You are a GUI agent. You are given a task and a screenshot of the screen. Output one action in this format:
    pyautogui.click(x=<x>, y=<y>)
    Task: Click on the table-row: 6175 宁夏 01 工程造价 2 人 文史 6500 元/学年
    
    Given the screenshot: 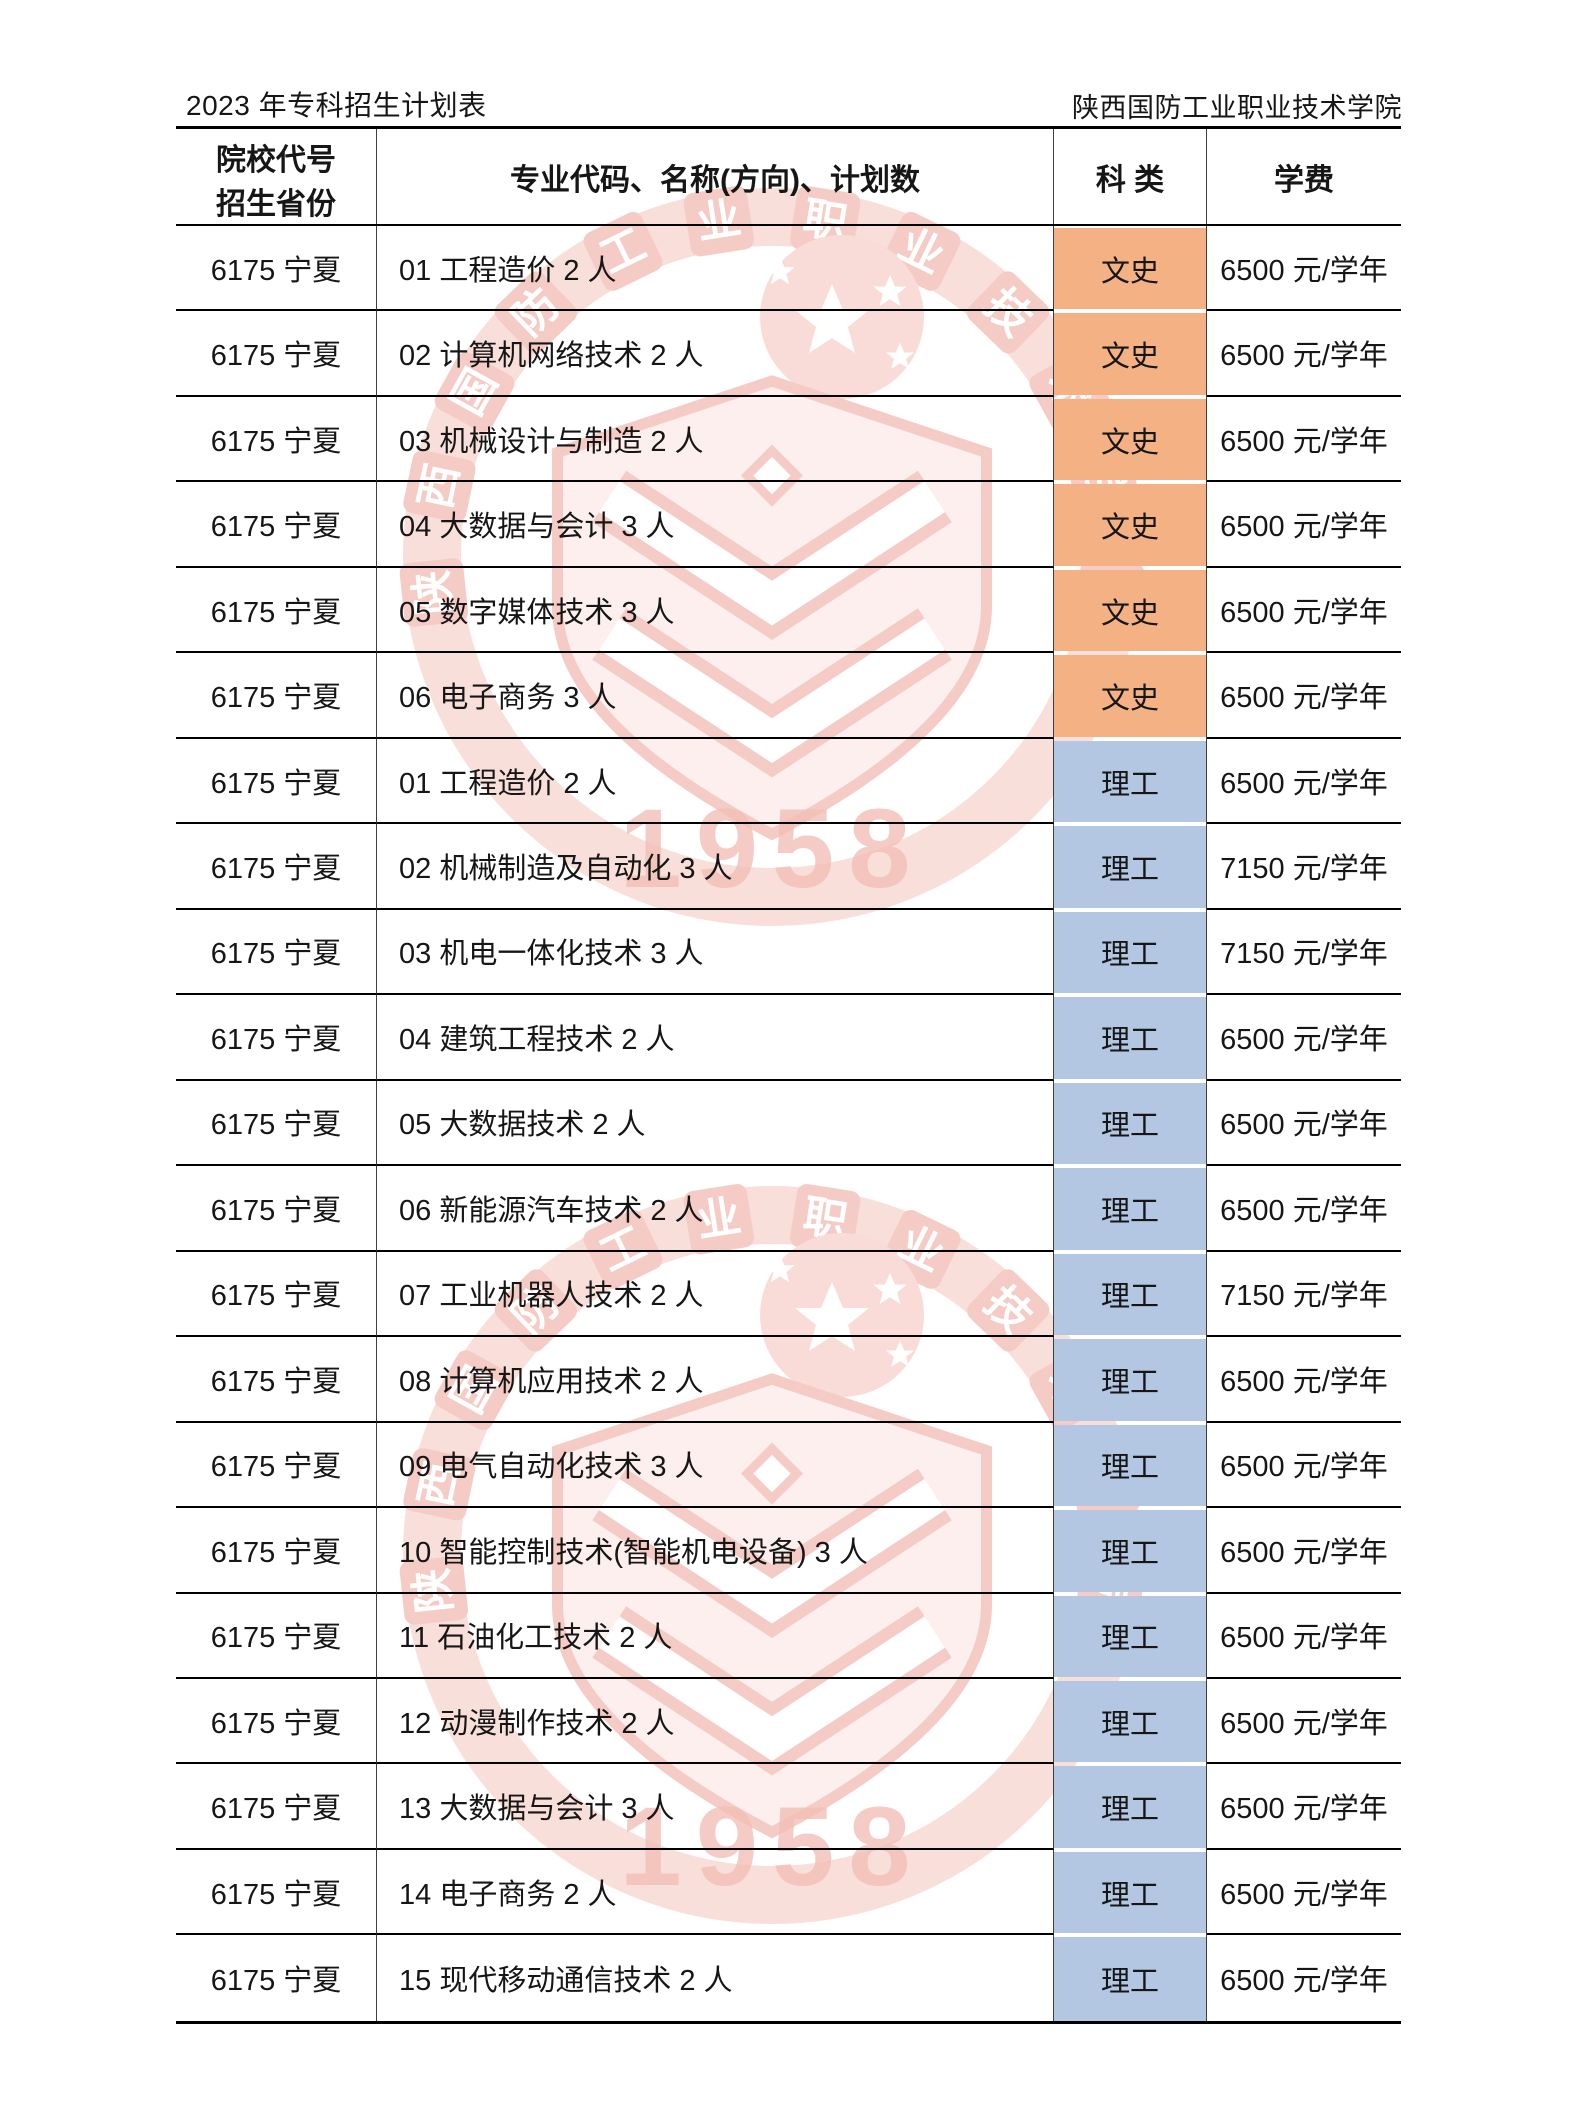 What is the action you would take?
    pyautogui.click(x=788, y=269)
    